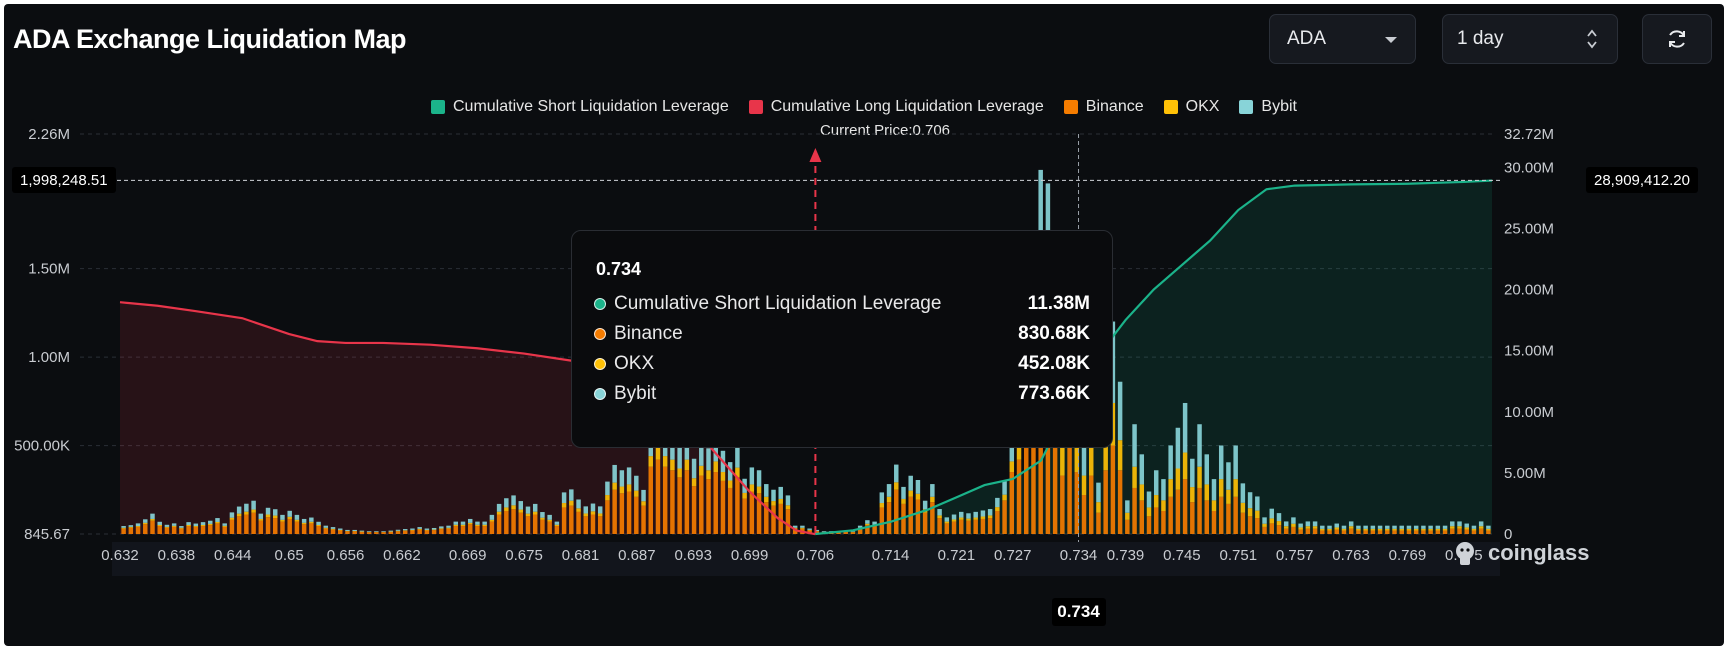  Describe the element at coordinates (1191, 107) in the screenshot. I see `legend-item: OKX` at that location.